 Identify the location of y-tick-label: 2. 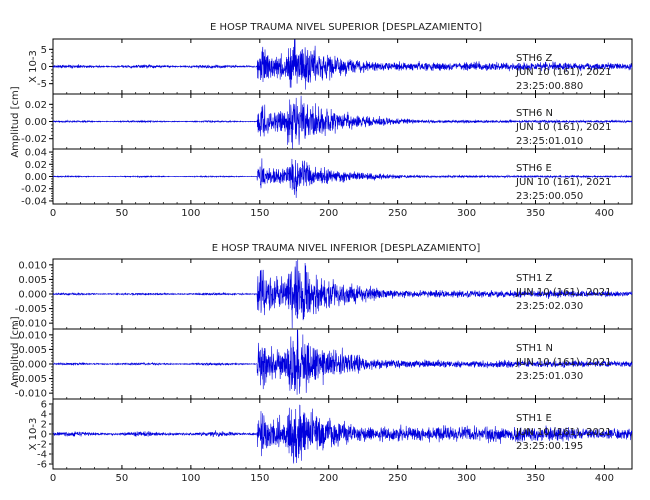
(44, 425).